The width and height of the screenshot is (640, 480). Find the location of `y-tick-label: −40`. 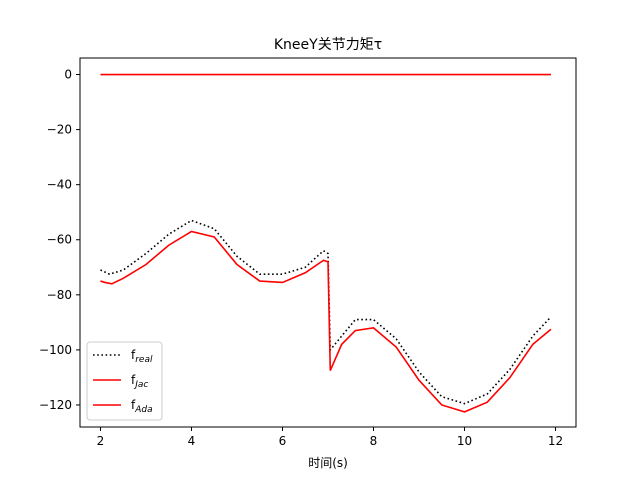

y-tick-label: −40 is located at coordinates (59, 185).